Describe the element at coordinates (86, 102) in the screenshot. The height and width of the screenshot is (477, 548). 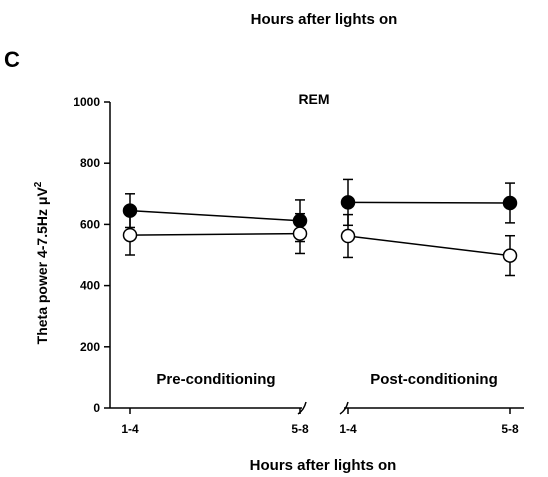
I see `y-tick-label: 1000` at that location.